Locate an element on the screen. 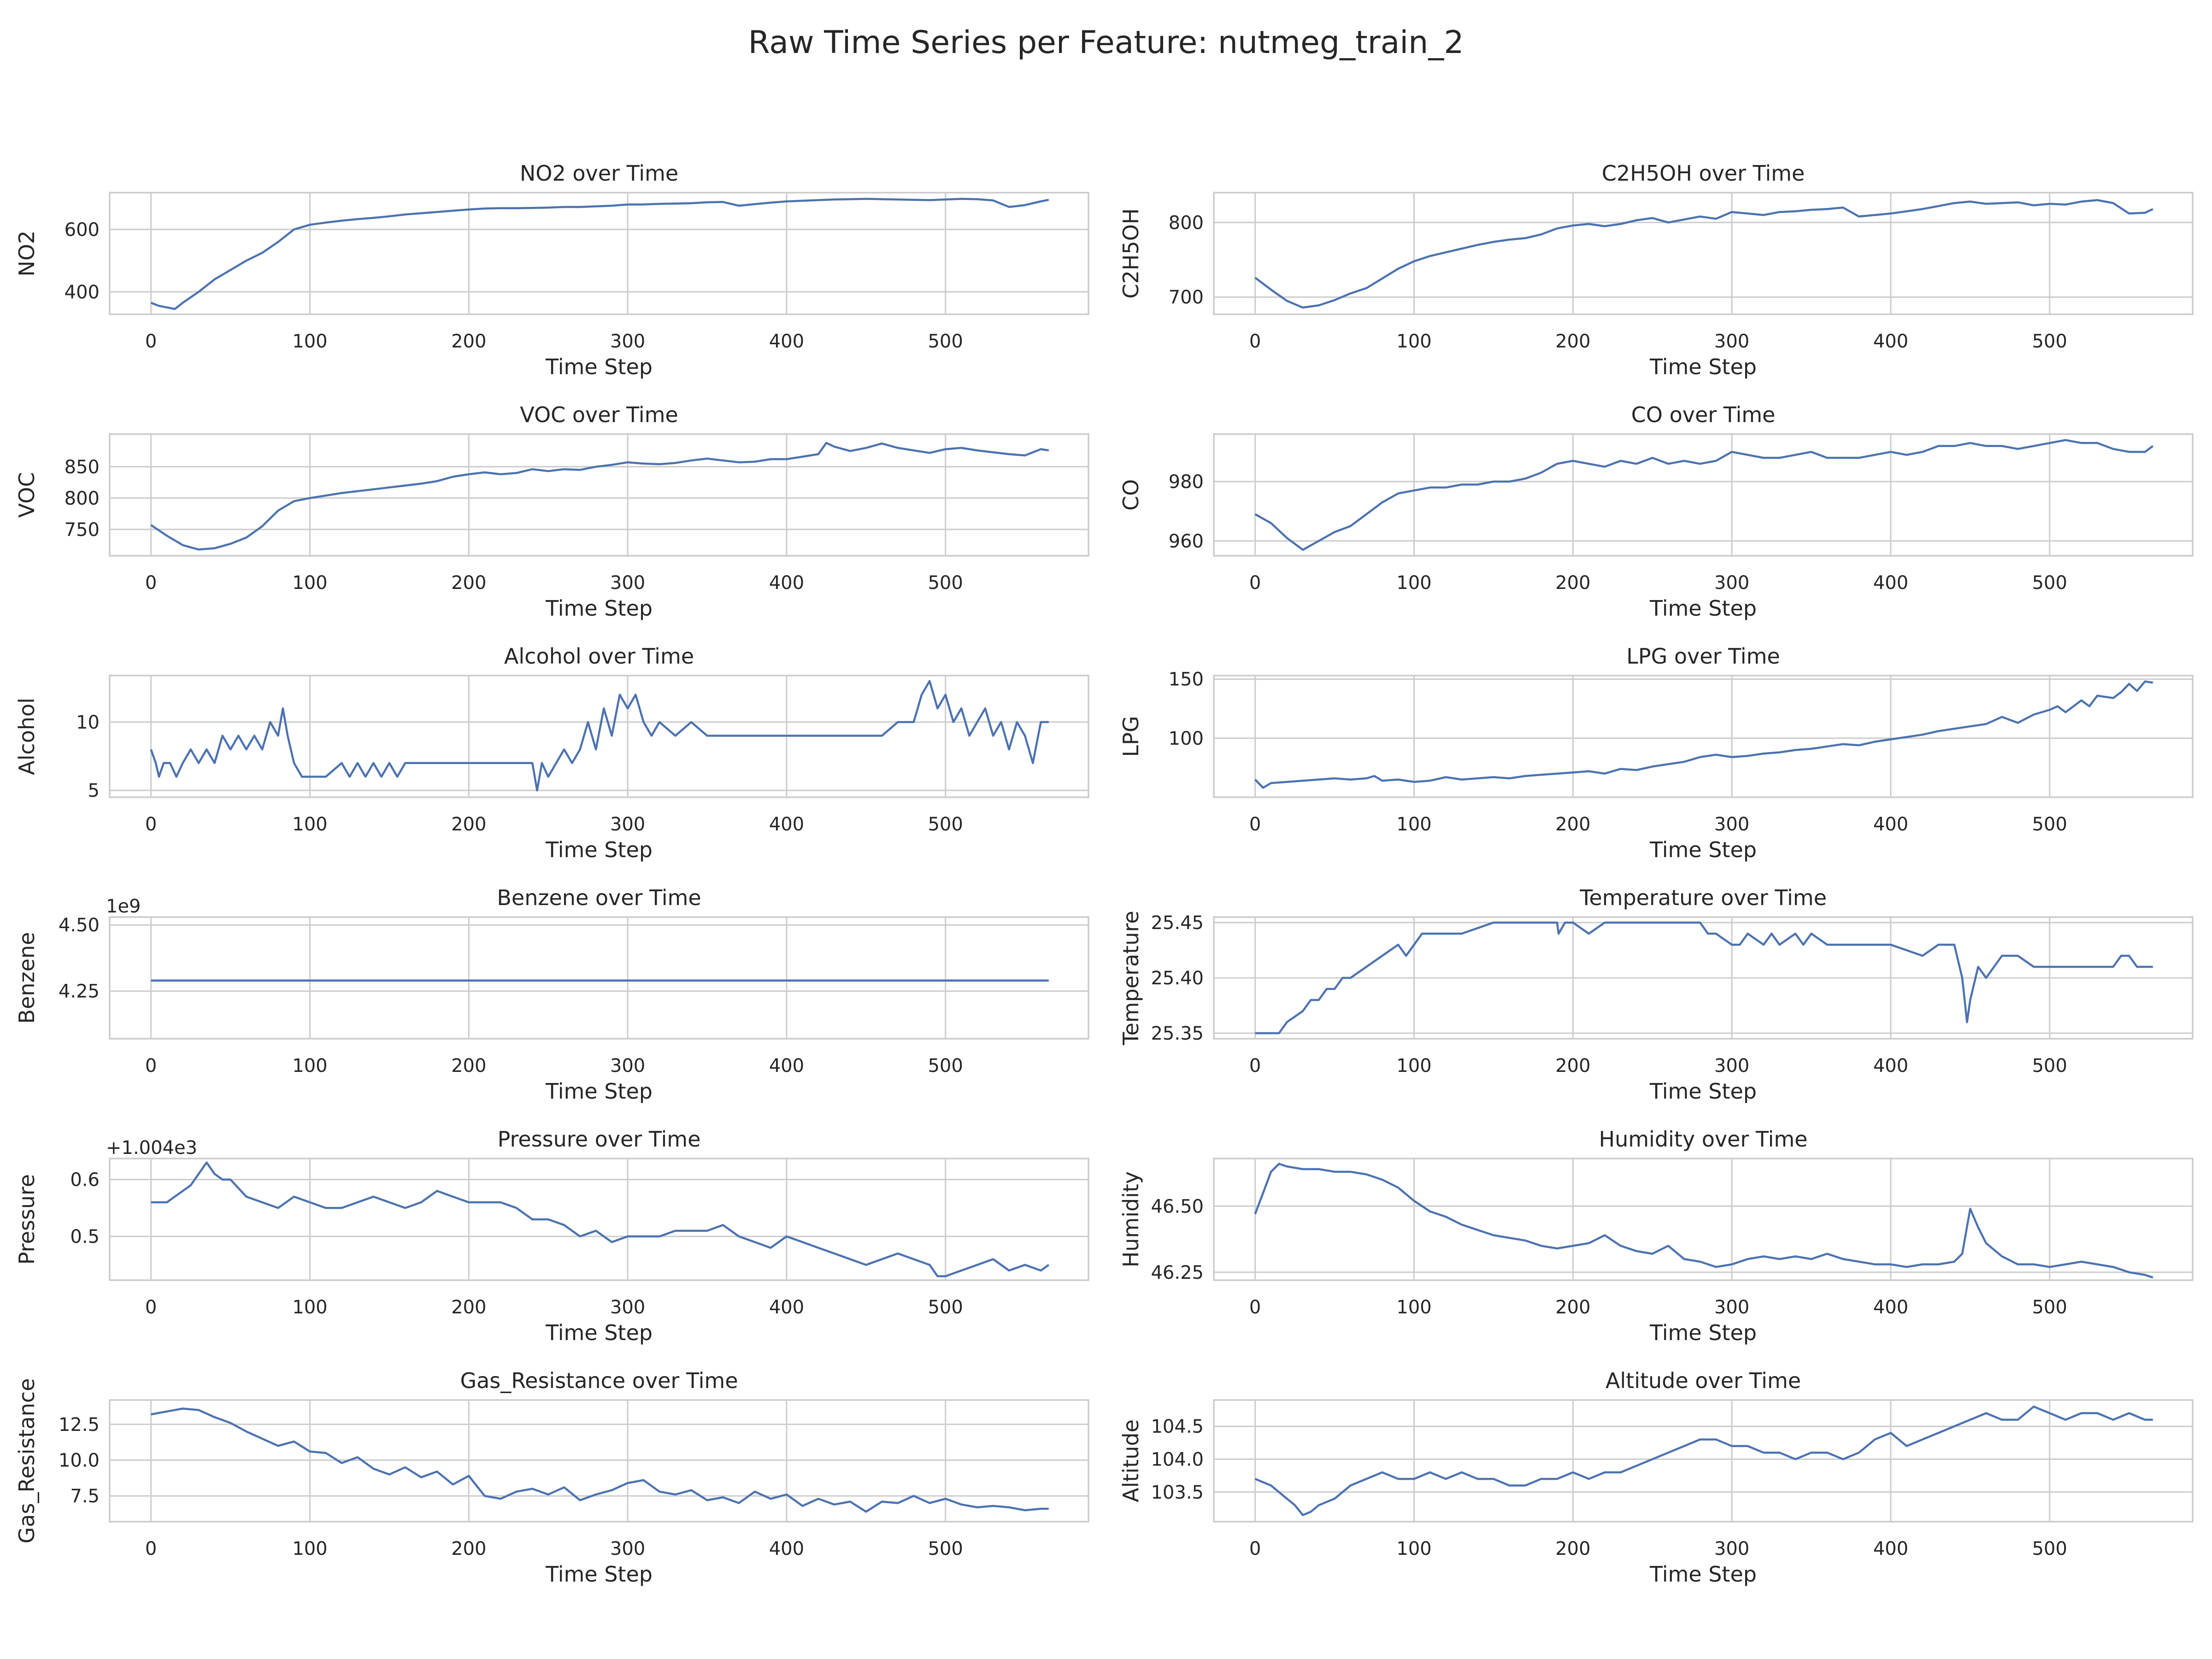 Image resolution: width=2212 pixels, height=1659 pixels. subplot-title: Altitude over Time is located at coordinates (1703, 1380).